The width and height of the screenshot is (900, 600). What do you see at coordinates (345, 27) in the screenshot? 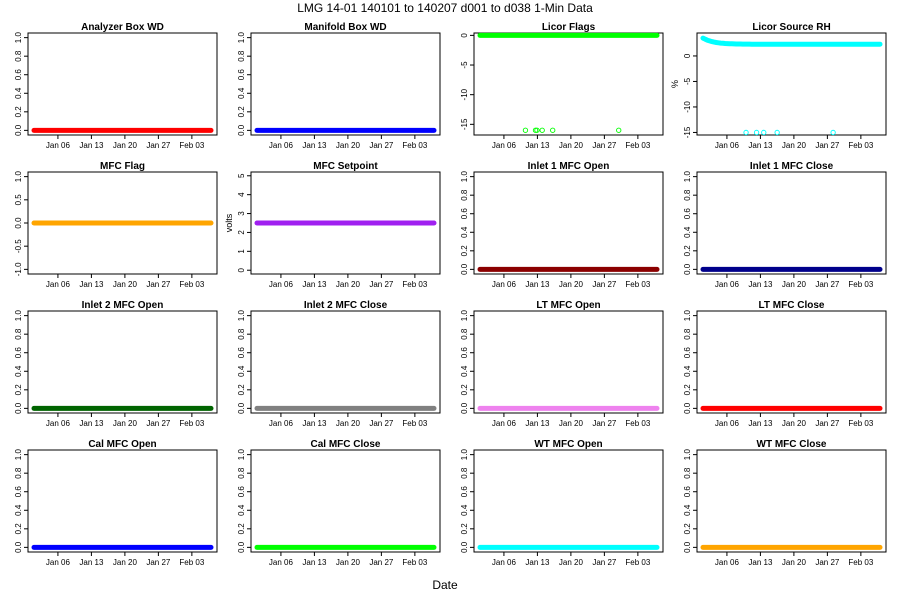
I see `panel-title: Manifold Box WD` at bounding box center [345, 27].